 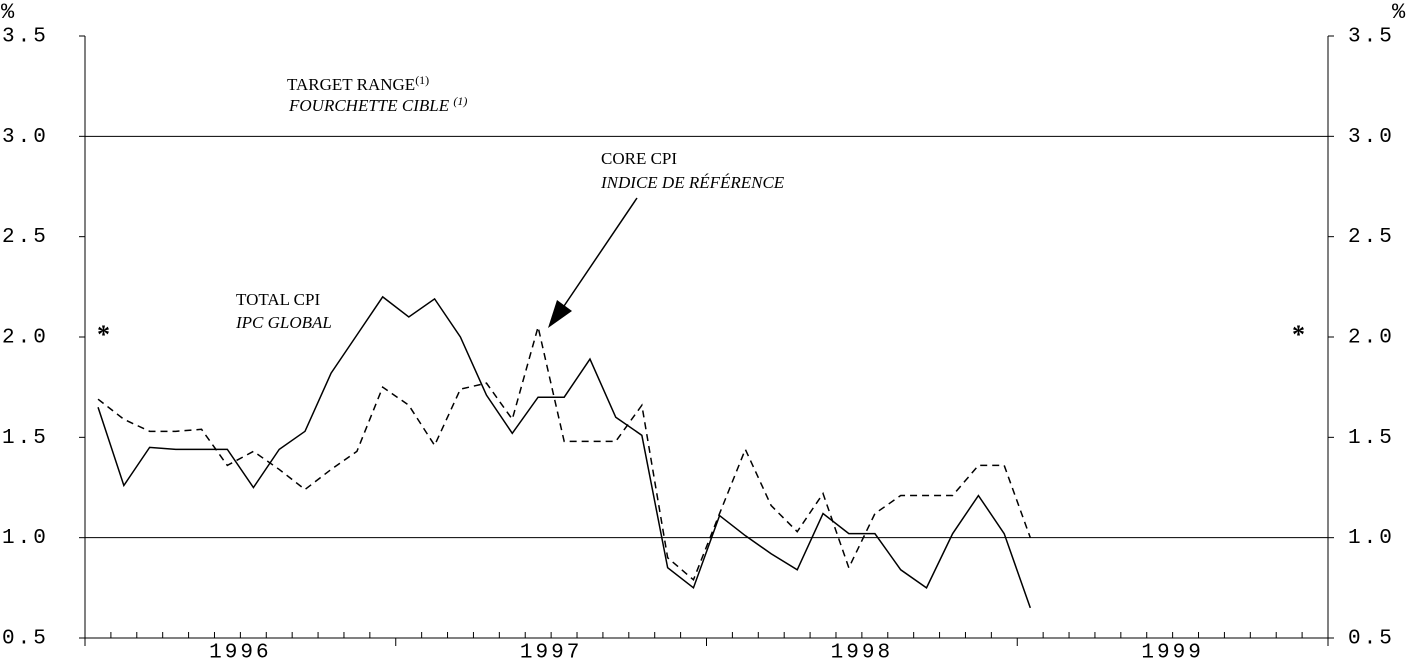 What do you see at coordinates (240, 651) in the screenshot?
I see `x-tick-label: 1996` at bounding box center [240, 651].